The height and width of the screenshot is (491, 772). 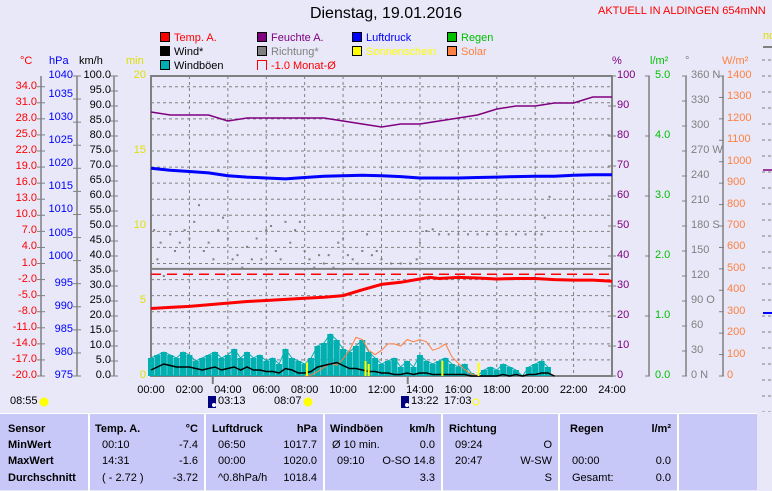 What do you see at coordinates (707, 150) in the screenshot?
I see `direction-tick-label: 270 W` at bounding box center [707, 150].